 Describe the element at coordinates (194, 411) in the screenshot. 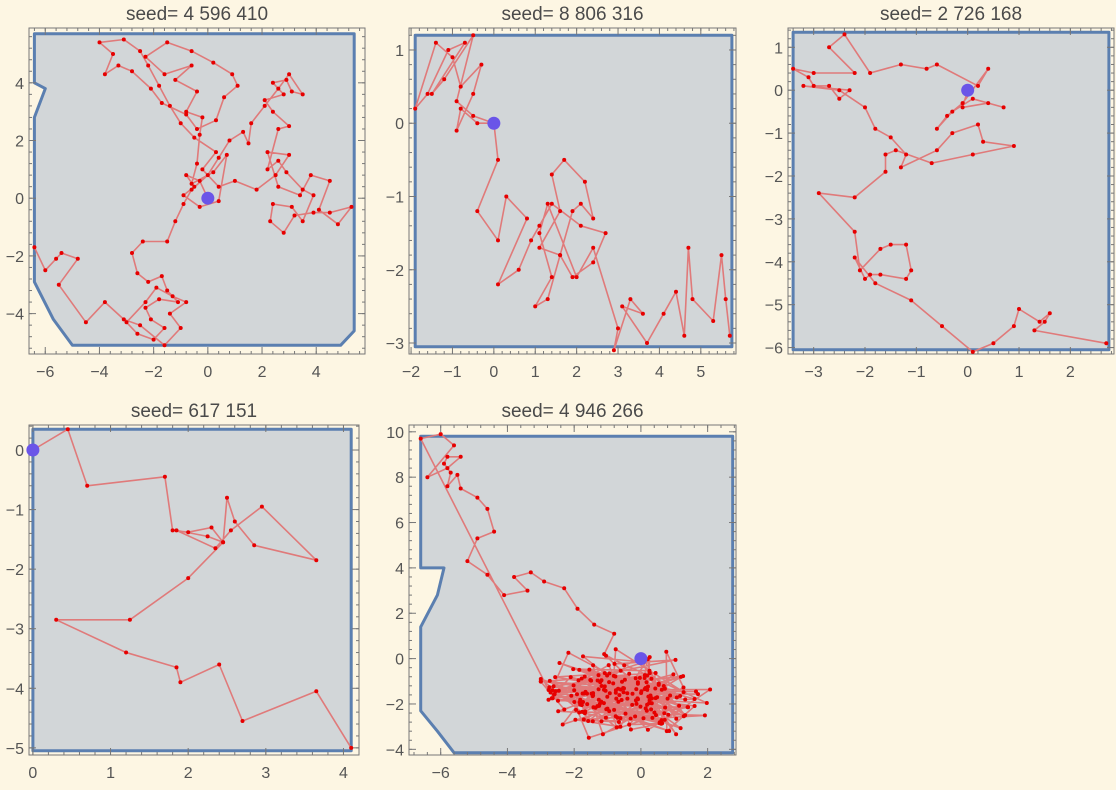

I see `panel-title: seed= 617 151` at that location.